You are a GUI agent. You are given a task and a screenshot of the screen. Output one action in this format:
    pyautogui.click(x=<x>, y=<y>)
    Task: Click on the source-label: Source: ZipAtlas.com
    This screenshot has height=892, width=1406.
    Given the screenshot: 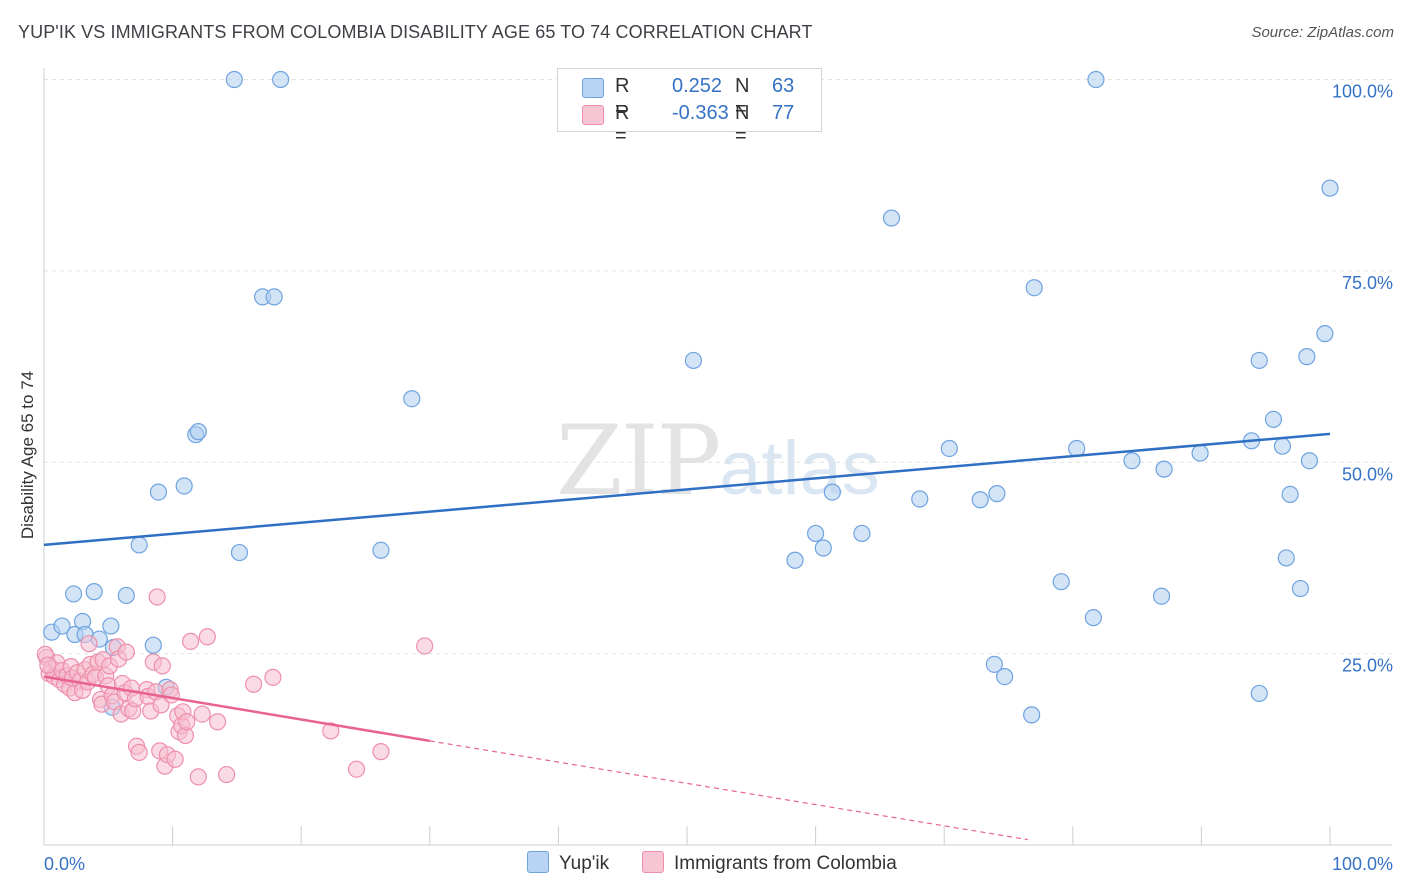 What is the action you would take?
    pyautogui.click(x=1322, y=32)
    